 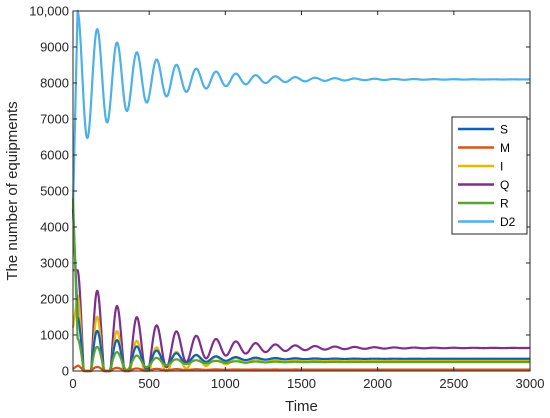 What do you see at coordinates (54, 191) in the screenshot?
I see `y-tick-label: 5000` at bounding box center [54, 191].